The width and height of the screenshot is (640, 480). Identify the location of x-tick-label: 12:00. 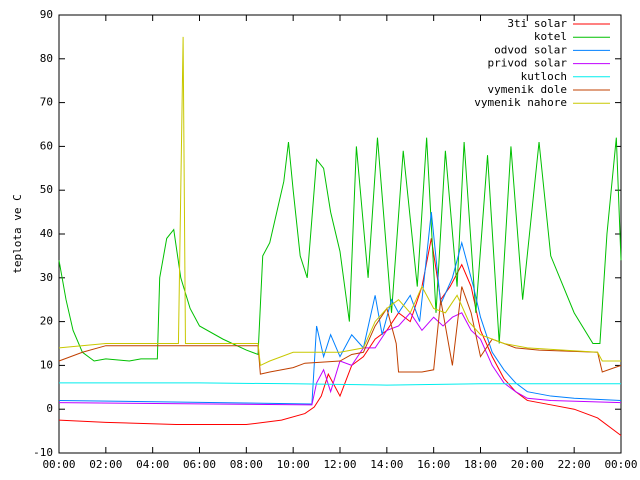
(339, 464).